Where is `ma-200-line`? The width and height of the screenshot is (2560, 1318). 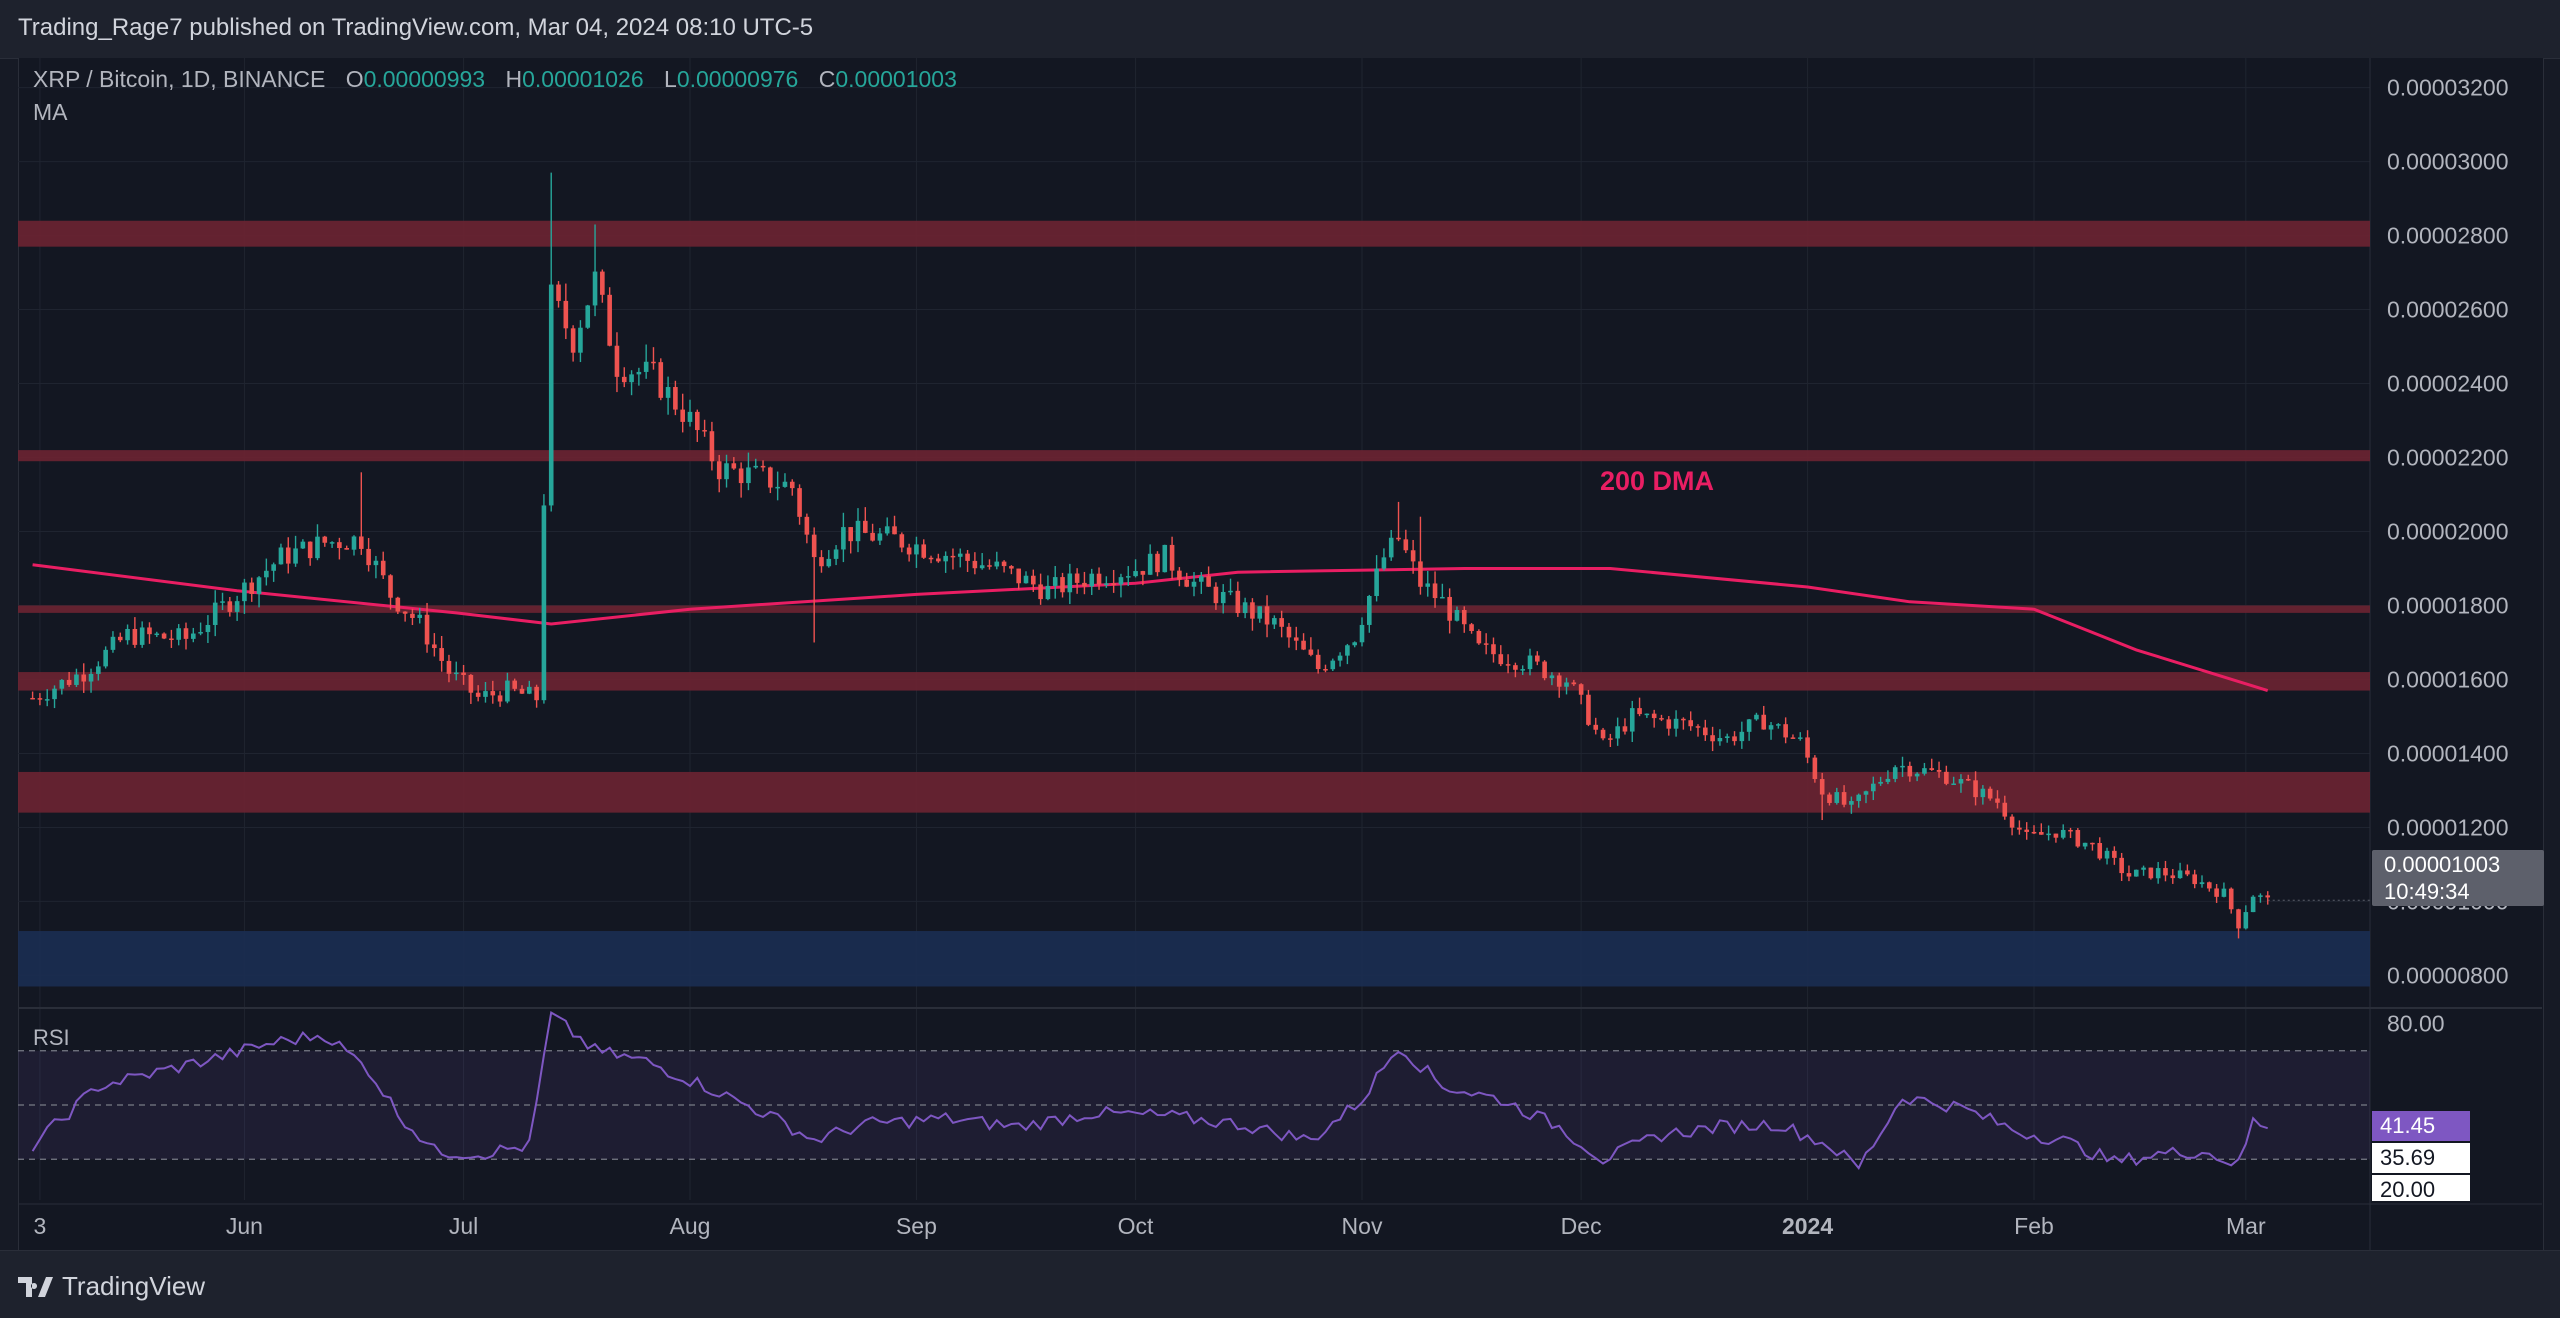 ma-200-line is located at coordinates (1150, 628).